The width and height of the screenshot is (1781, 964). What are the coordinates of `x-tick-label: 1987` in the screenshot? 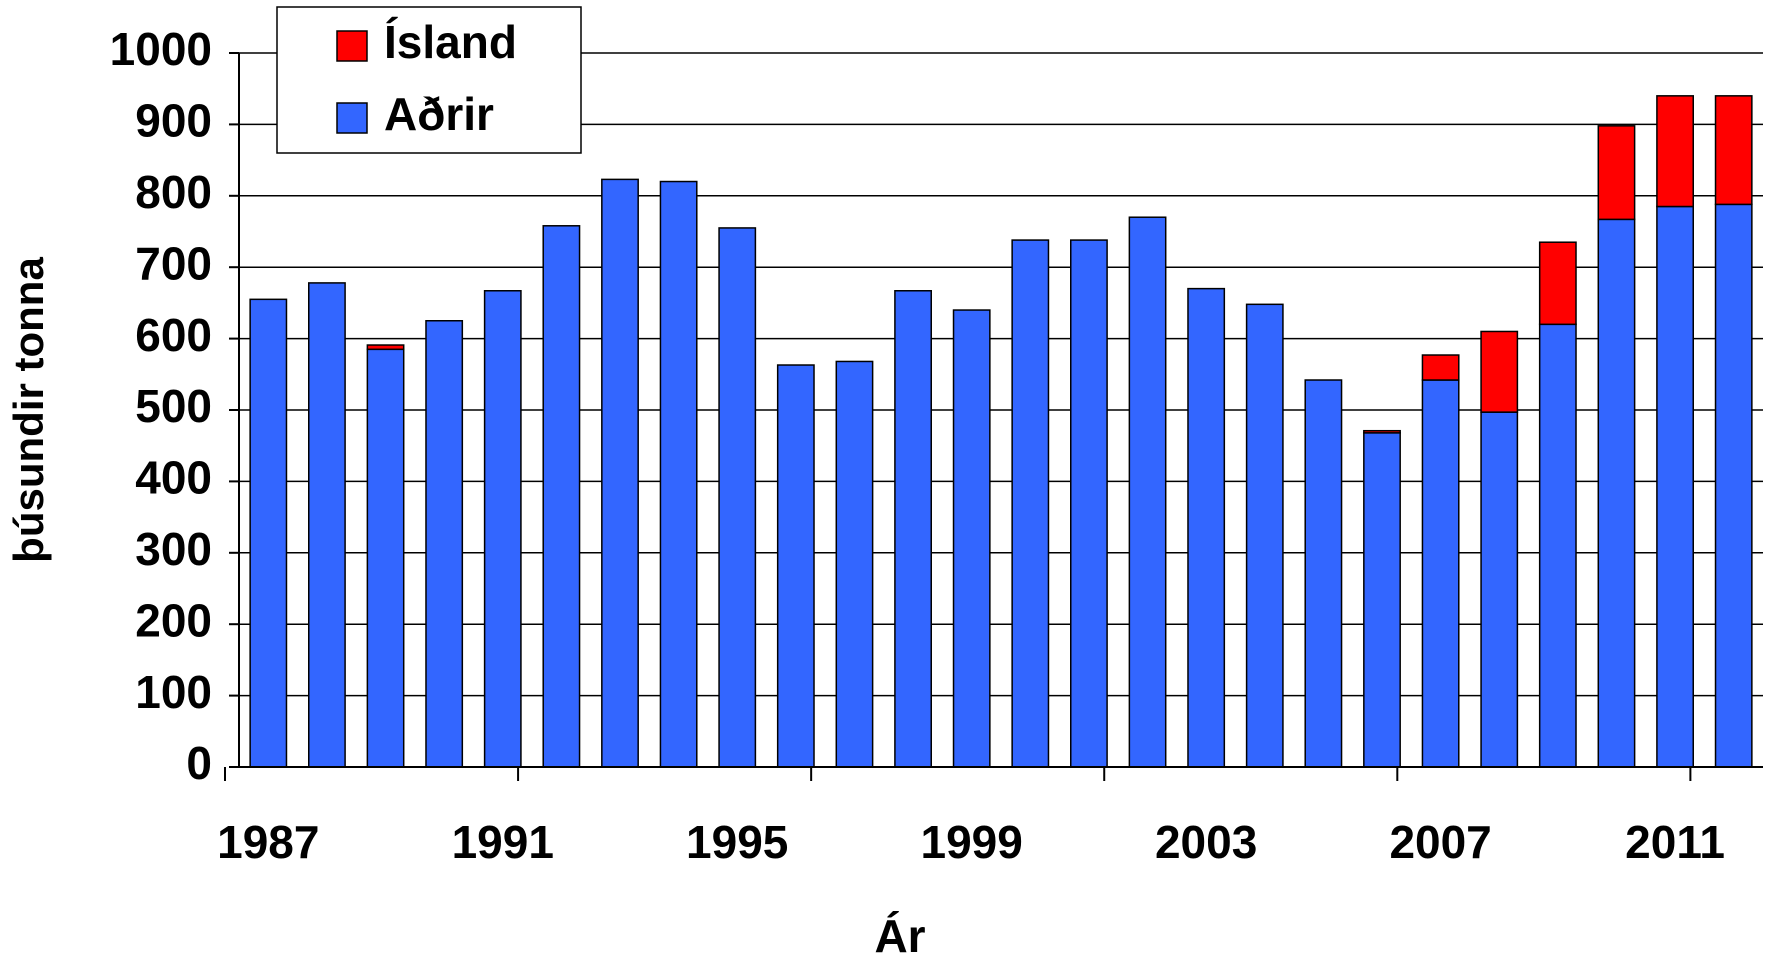 It's located at (268, 842).